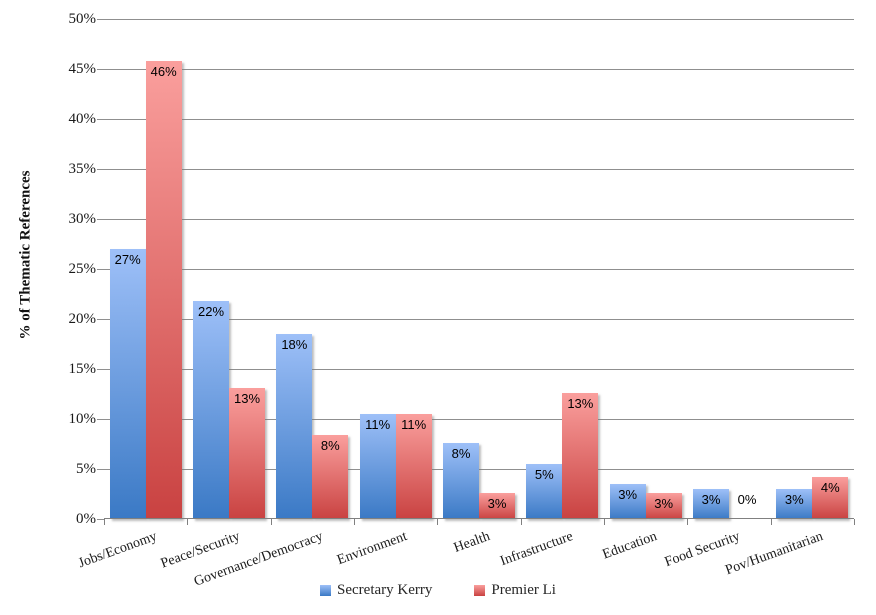 This screenshot has height=615, width=876. What do you see at coordinates (82, 69) in the screenshot?
I see `y-tick-label: 45%` at bounding box center [82, 69].